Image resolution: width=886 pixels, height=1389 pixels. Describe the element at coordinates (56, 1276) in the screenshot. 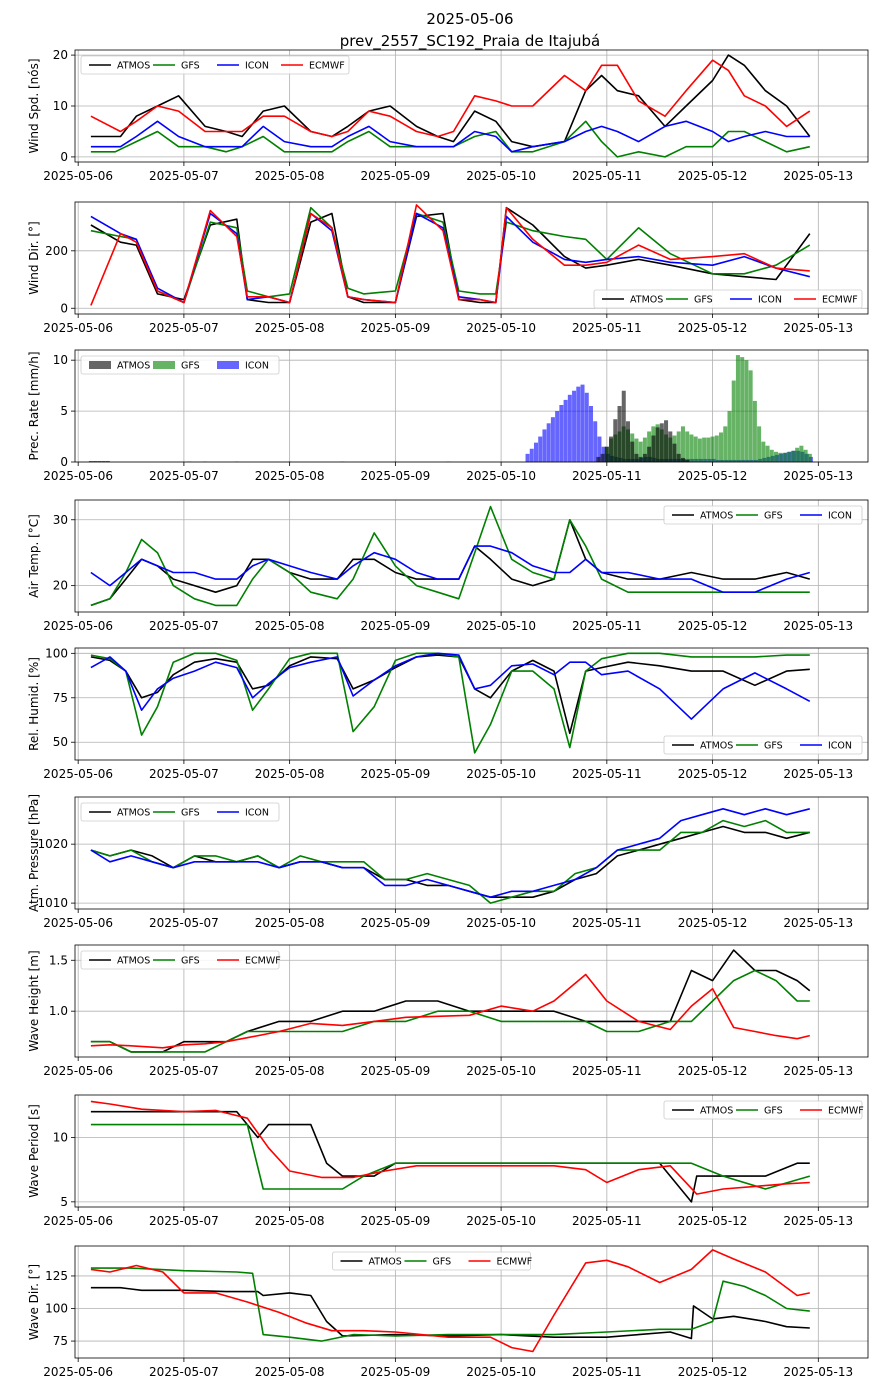

I see `y-tick-label: 125` at that location.